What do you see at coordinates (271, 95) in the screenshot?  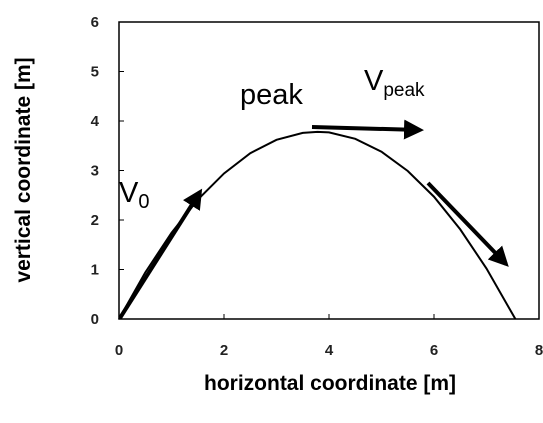 I see `peak-label: peak` at bounding box center [271, 95].